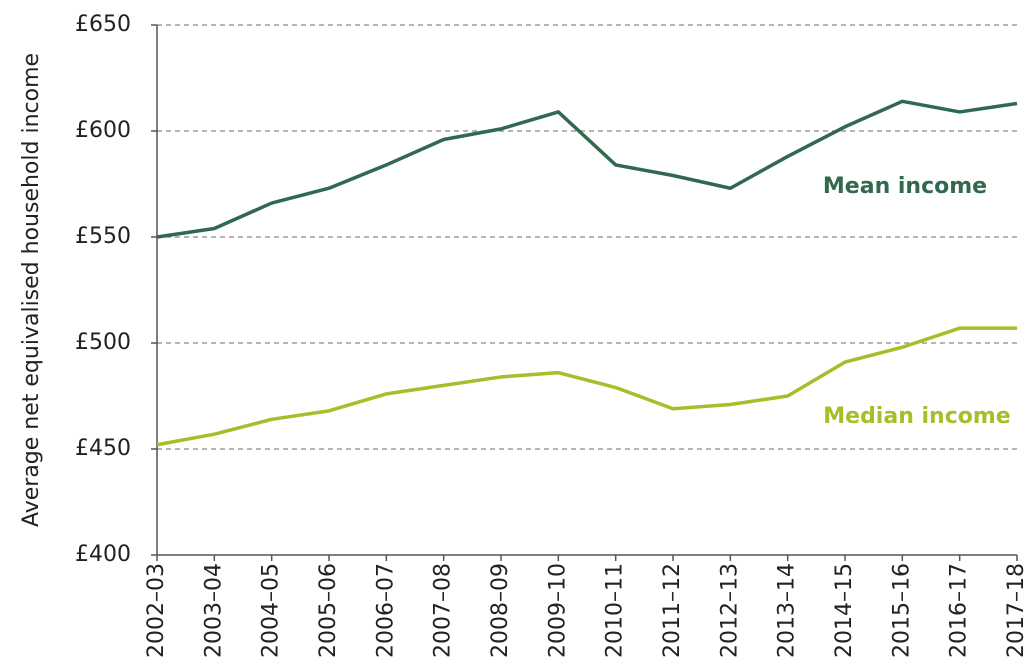 Image resolution: width=1032 pixels, height=671 pixels. I want to click on x-tick-label: 2009–10, so click(557, 610).